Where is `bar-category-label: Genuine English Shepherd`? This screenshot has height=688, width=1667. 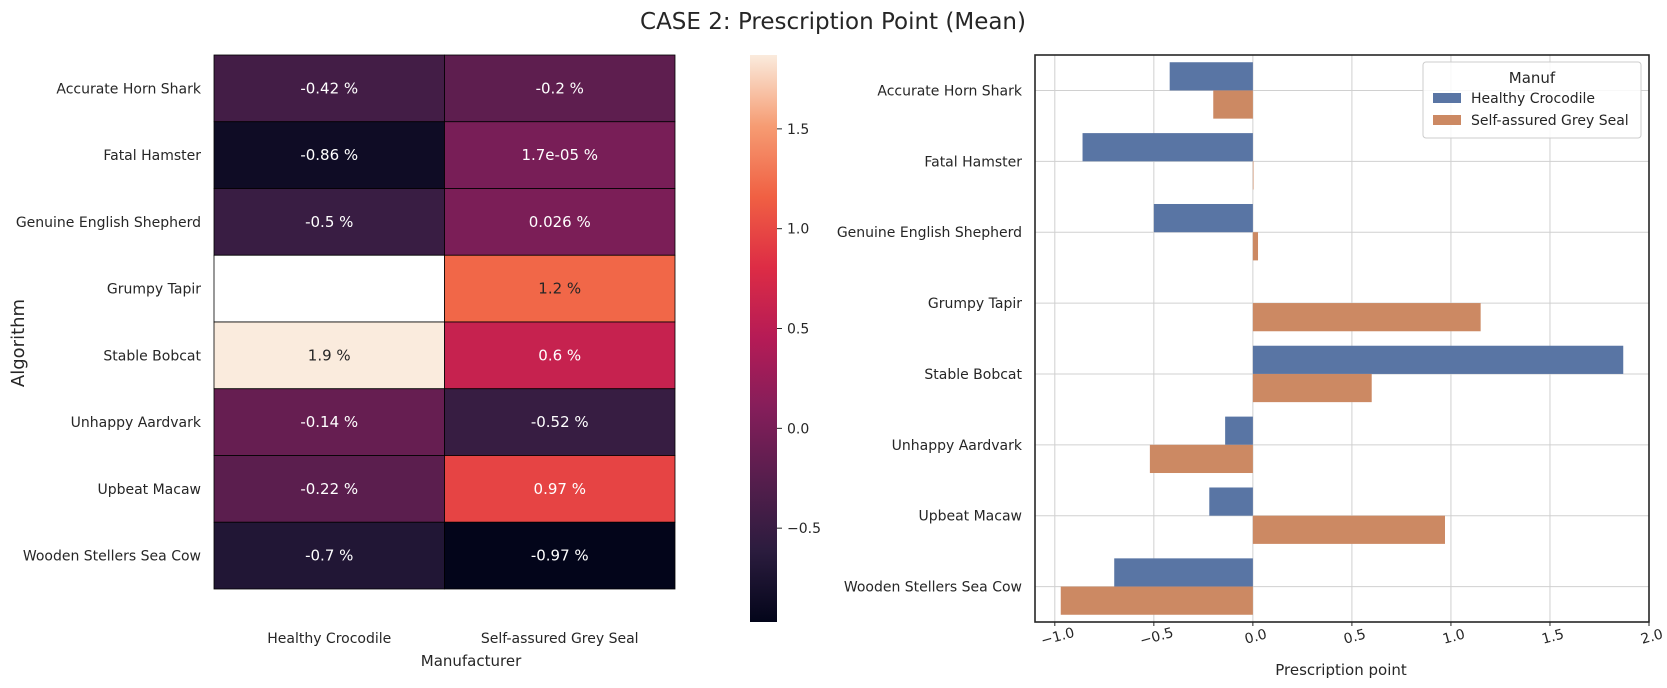 bar-category-label: Genuine English Shepherd is located at coordinates (929, 233).